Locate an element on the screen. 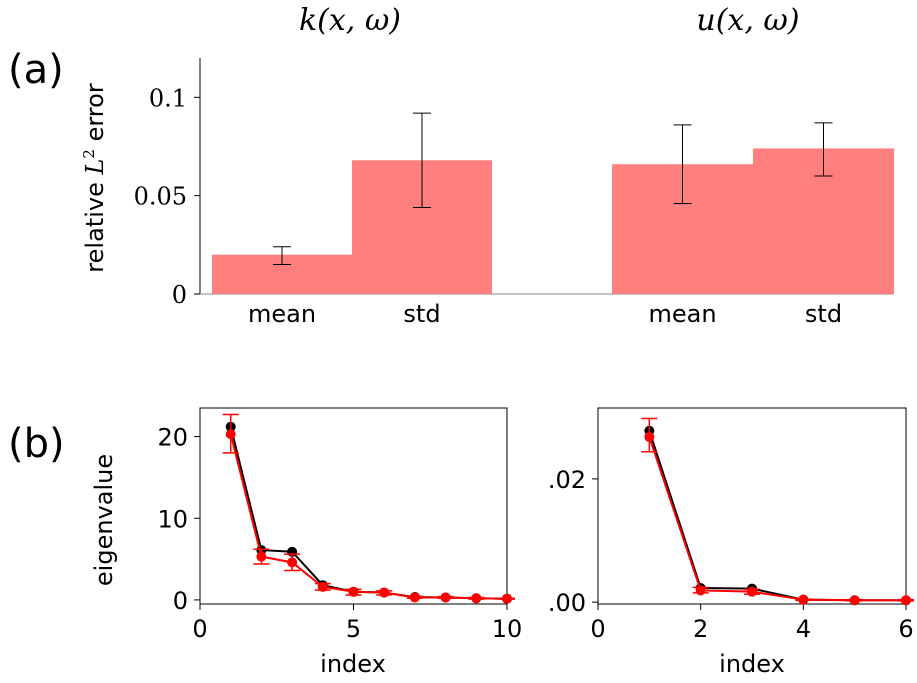 This screenshot has height=683, width=917. a-u-chart: mean std is located at coordinates (753, 225).